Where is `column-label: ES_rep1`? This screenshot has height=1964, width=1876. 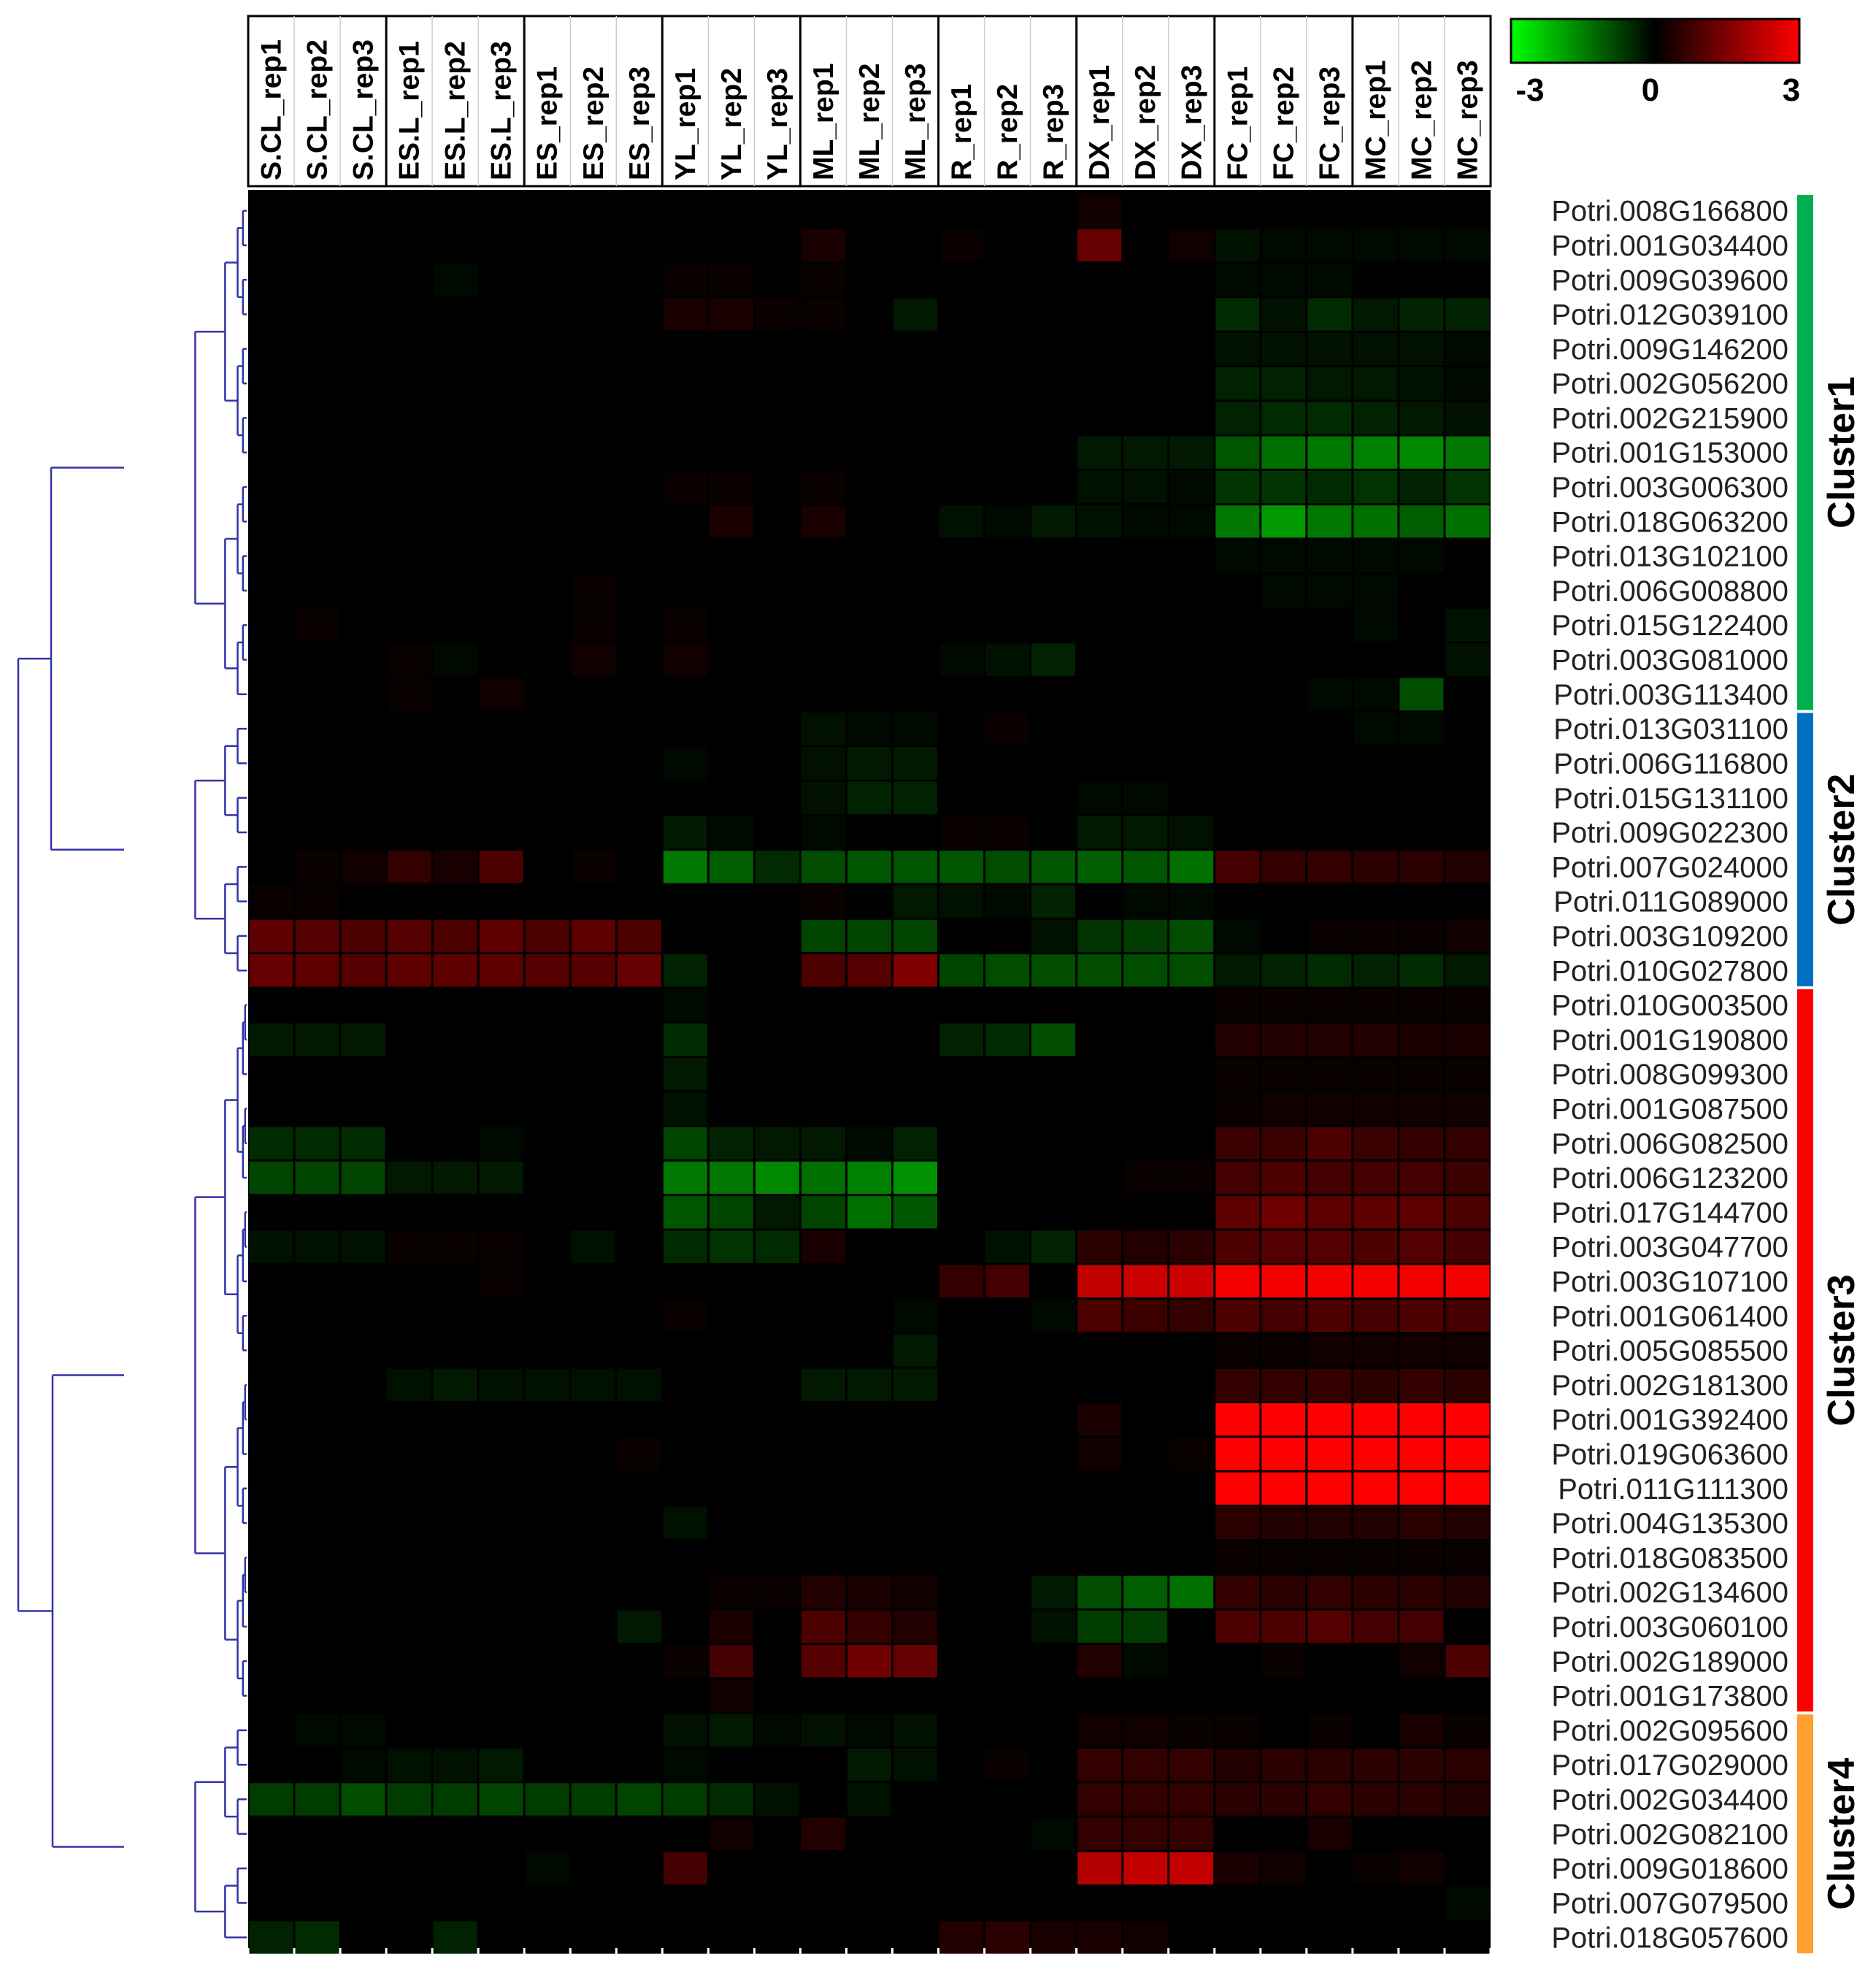 column-label: ES_rep1 is located at coordinates (548, 123).